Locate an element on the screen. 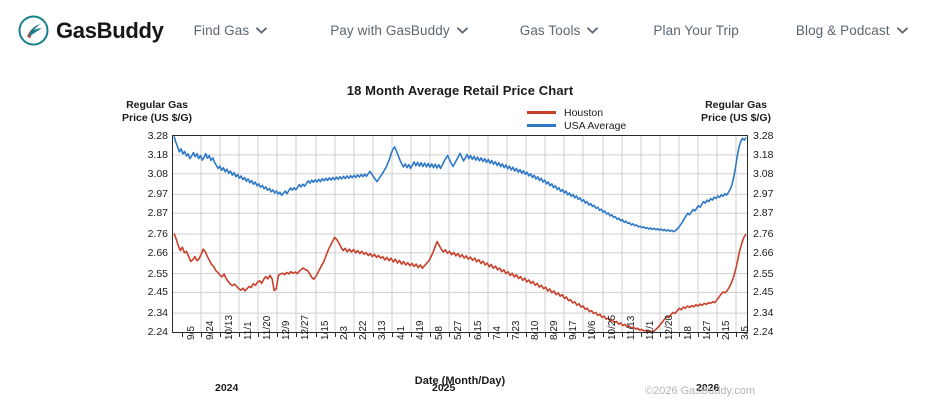  x-axis-tick-label: 1/8 is located at coordinates (688, 333).